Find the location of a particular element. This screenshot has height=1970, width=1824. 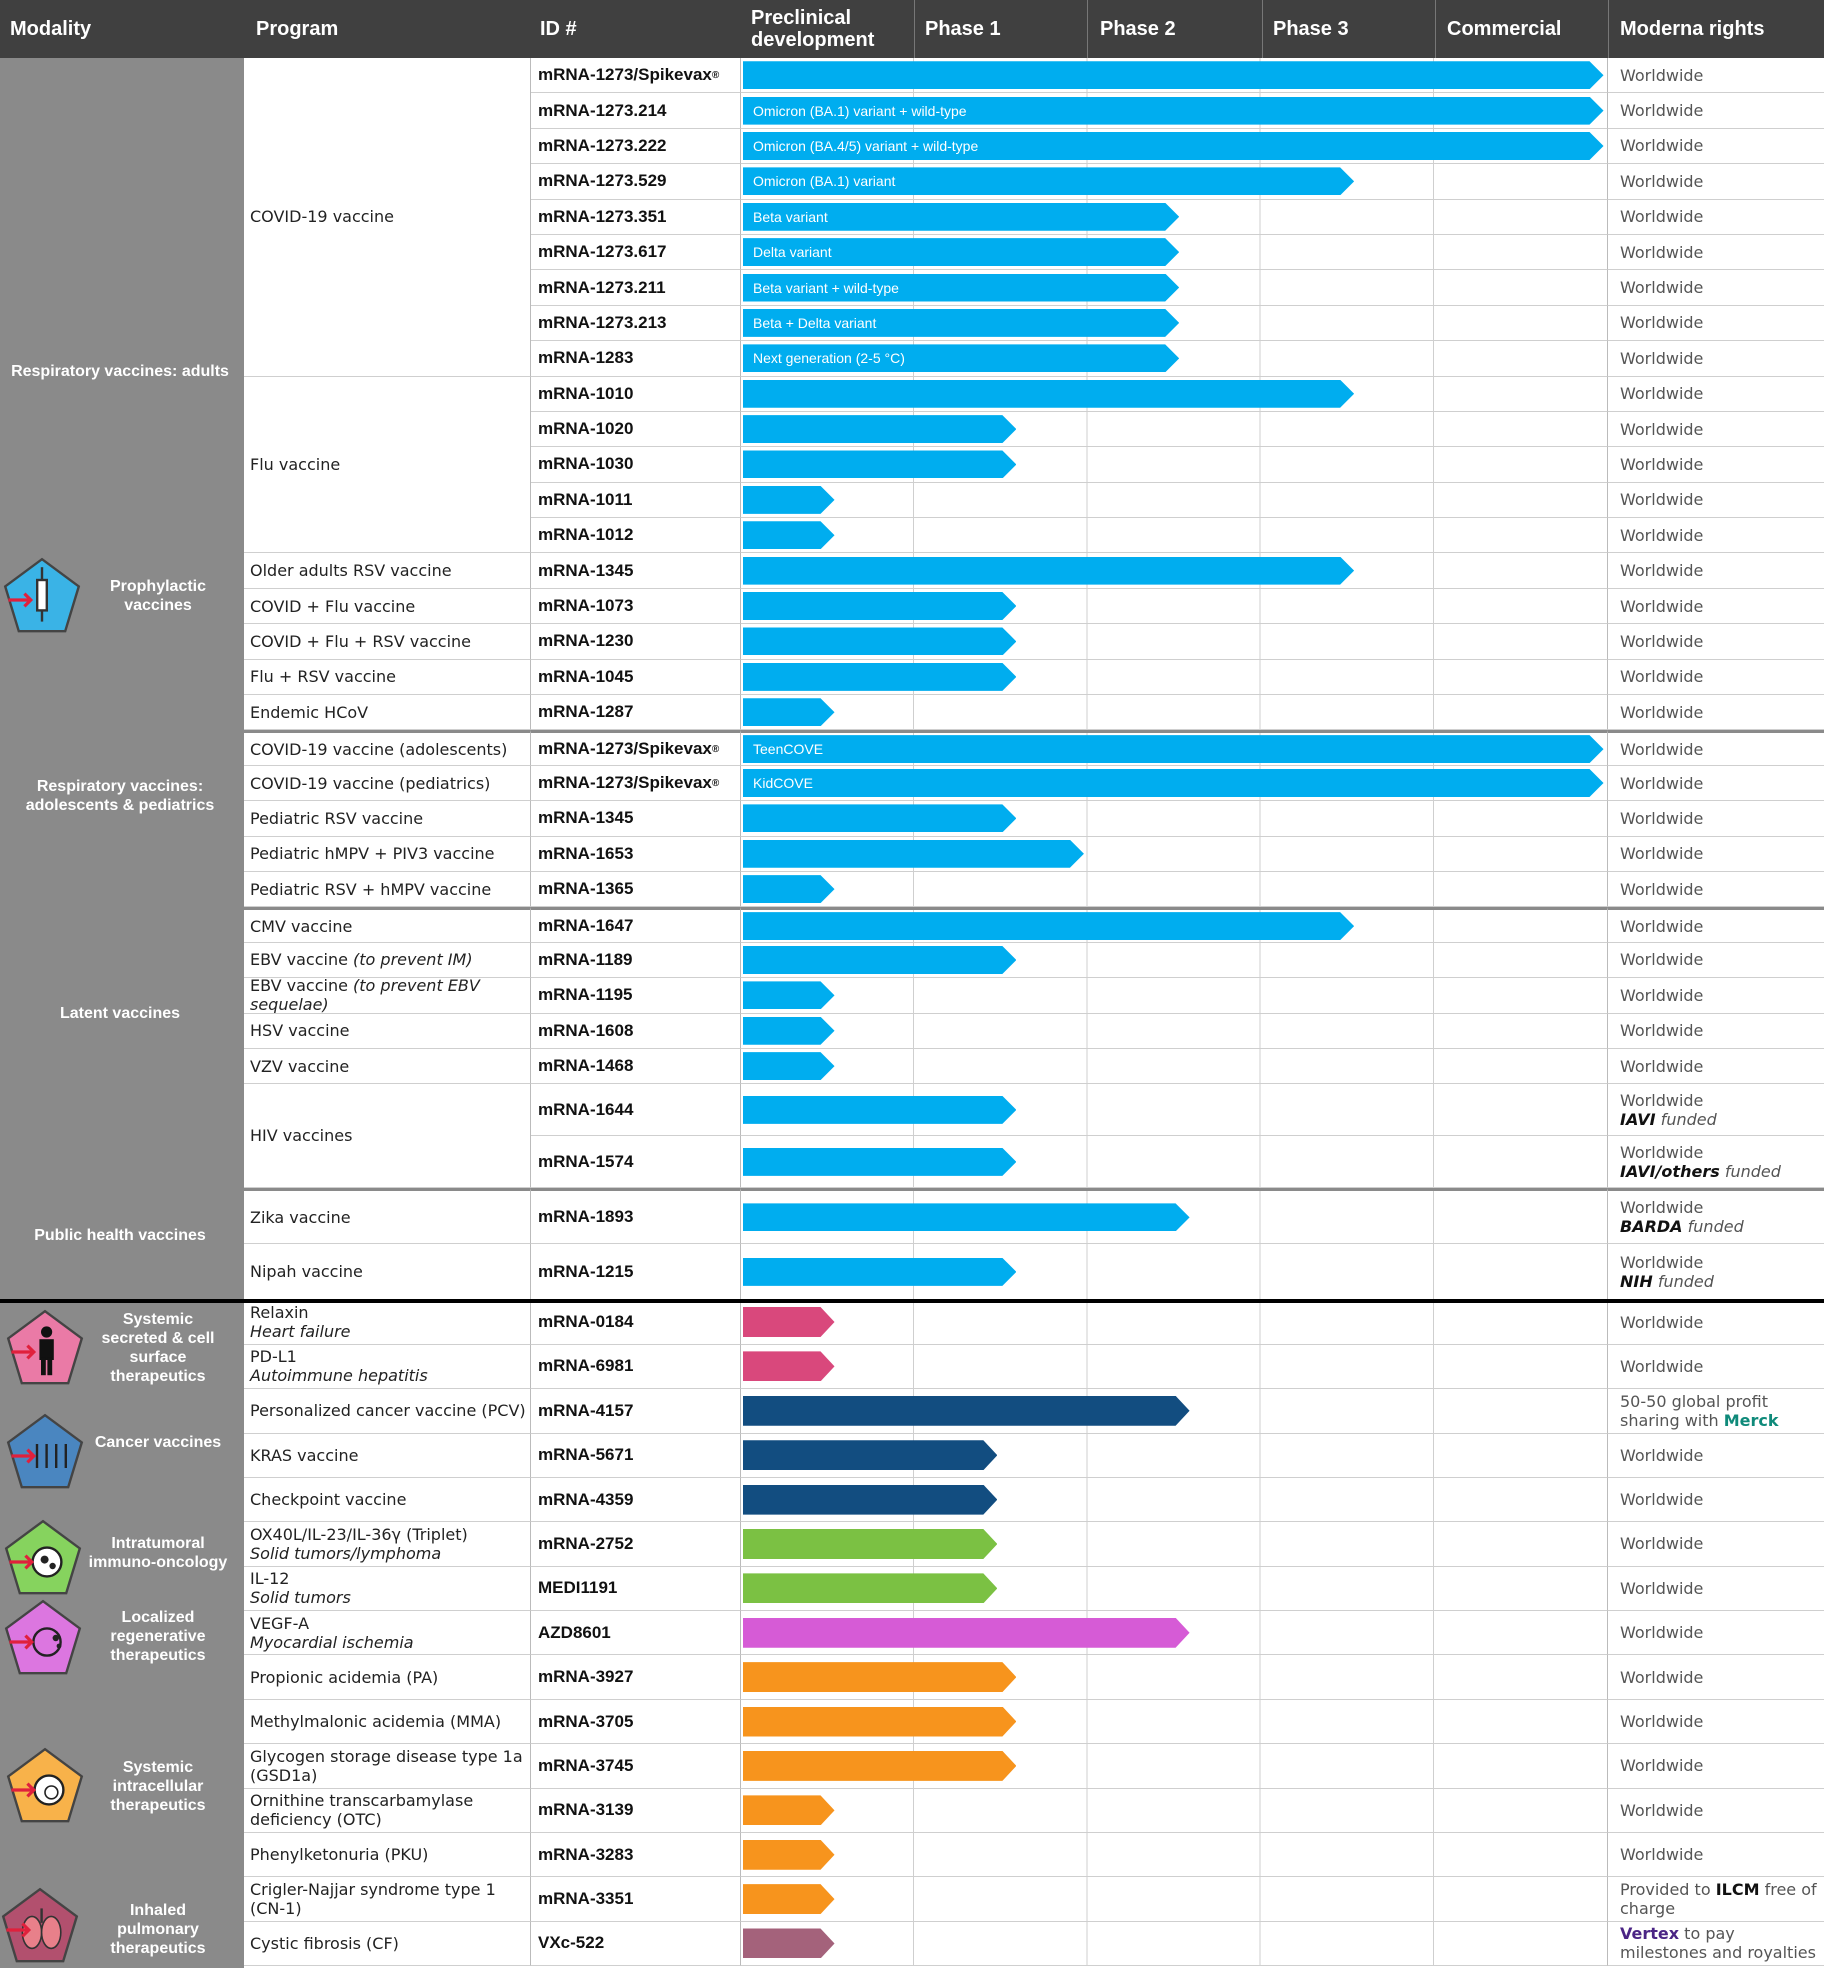

program-name: Glycogen storage disease type 1a (GSD1a) is located at coordinates (386, 1765).